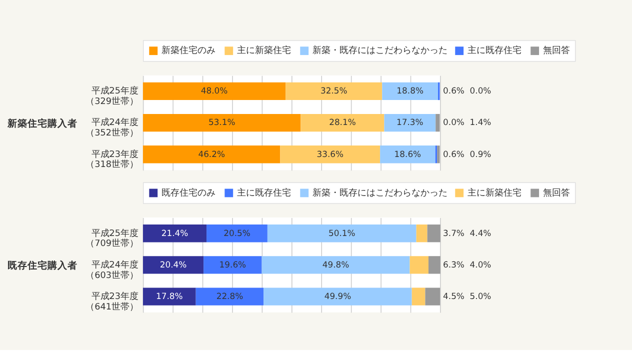  I want to click on data-label: 20.4%, so click(173, 264).